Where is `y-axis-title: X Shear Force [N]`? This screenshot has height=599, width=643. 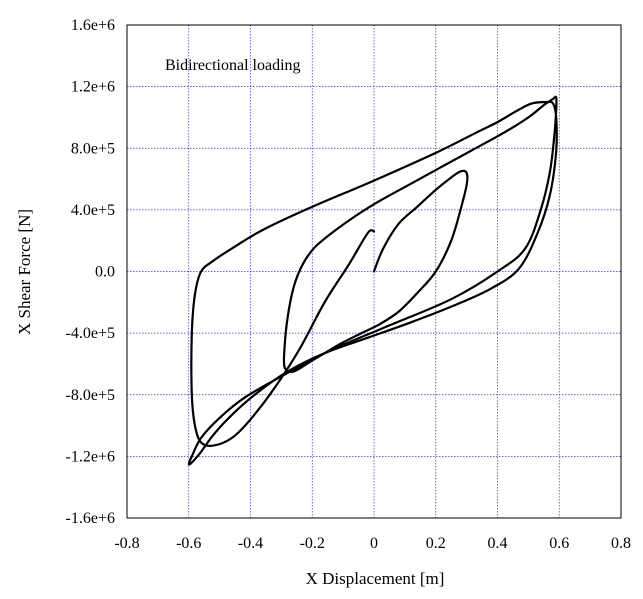 y-axis-title: X Shear Force [N] is located at coordinates (24, 272).